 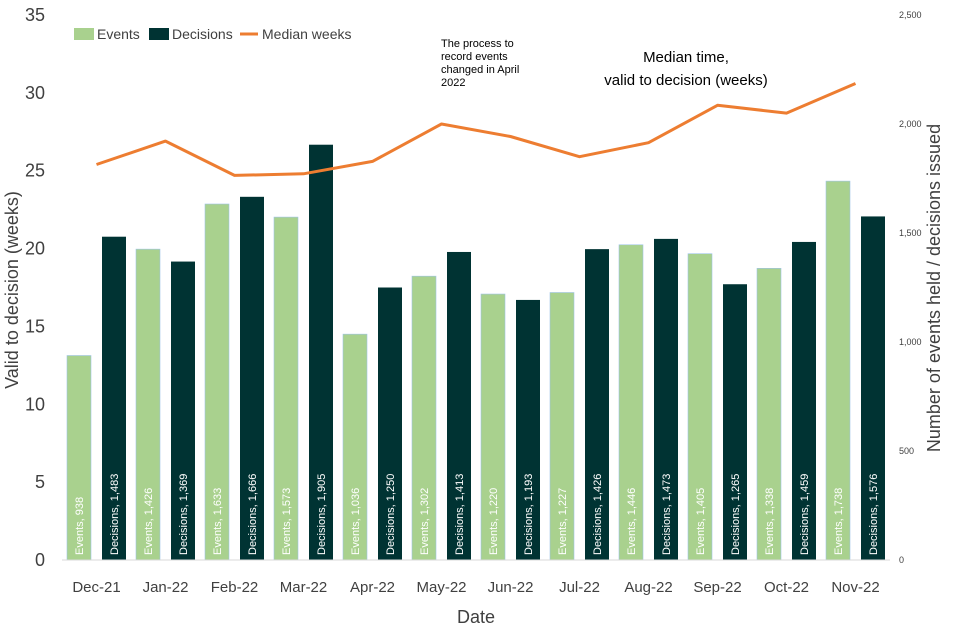 I want to click on y-tick-label: 20, so click(x=35, y=249).